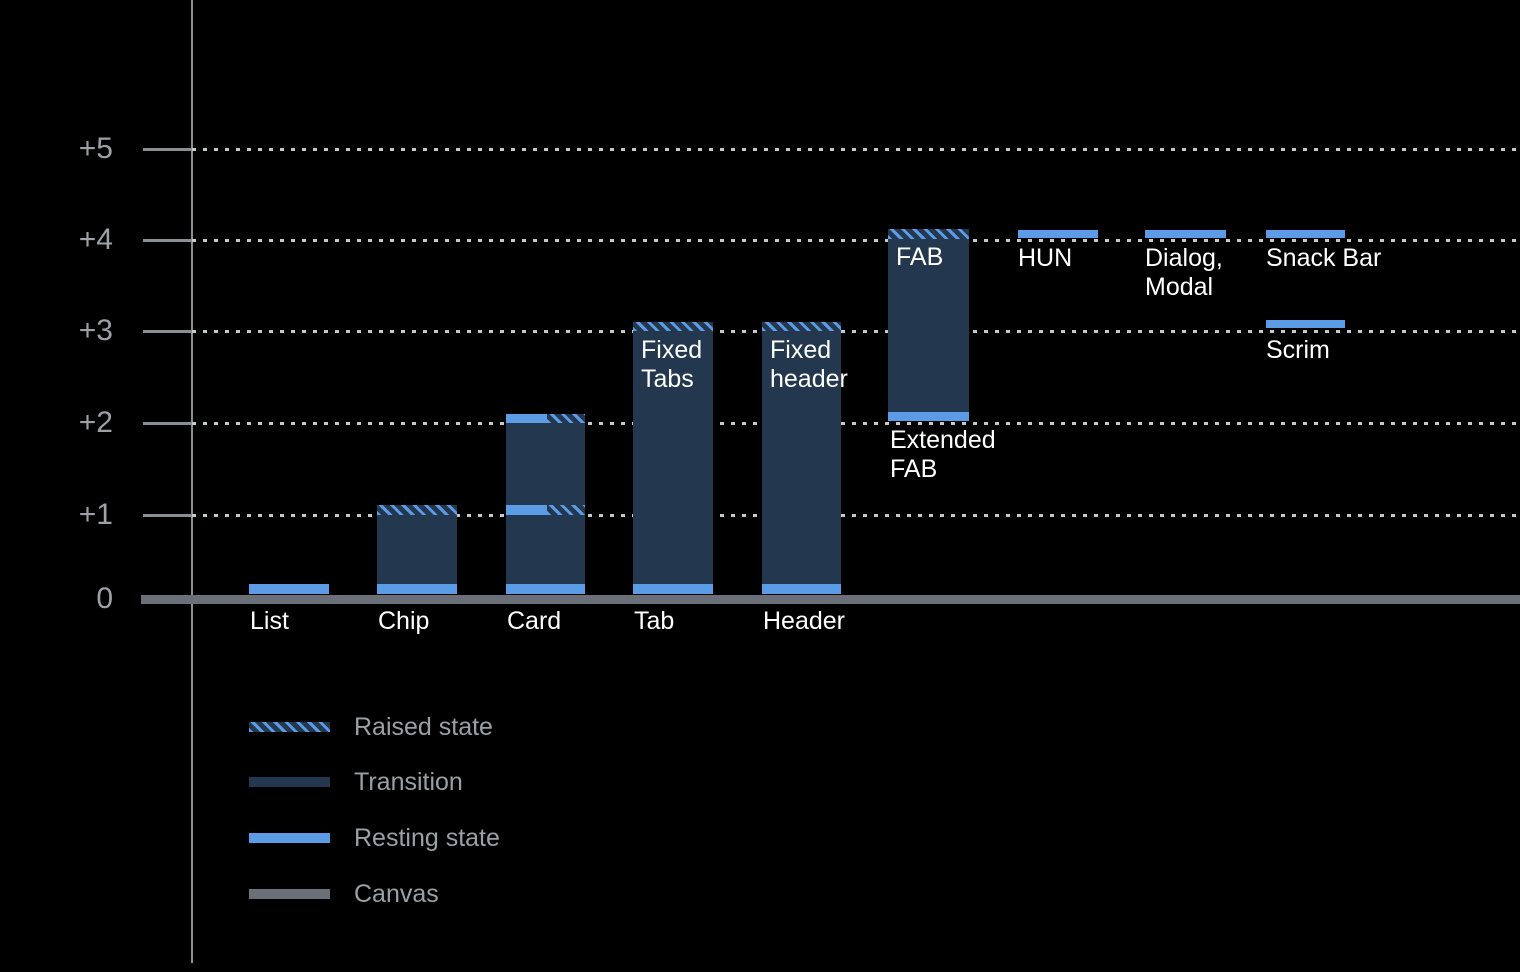  What do you see at coordinates (167, 240) in the screenshot?
I see `tick-plus4` at bounding box center [167, 240].